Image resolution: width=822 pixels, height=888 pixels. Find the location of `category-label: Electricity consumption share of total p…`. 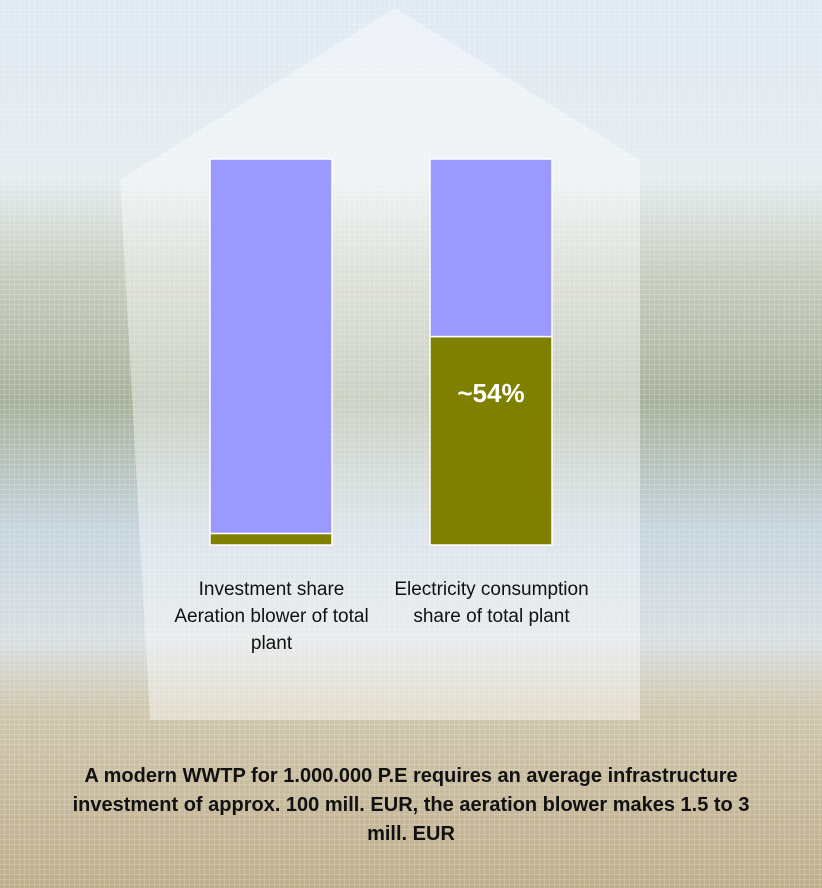

category-label: Electricity consumption share of total p… is located at coordinates (491, 603).